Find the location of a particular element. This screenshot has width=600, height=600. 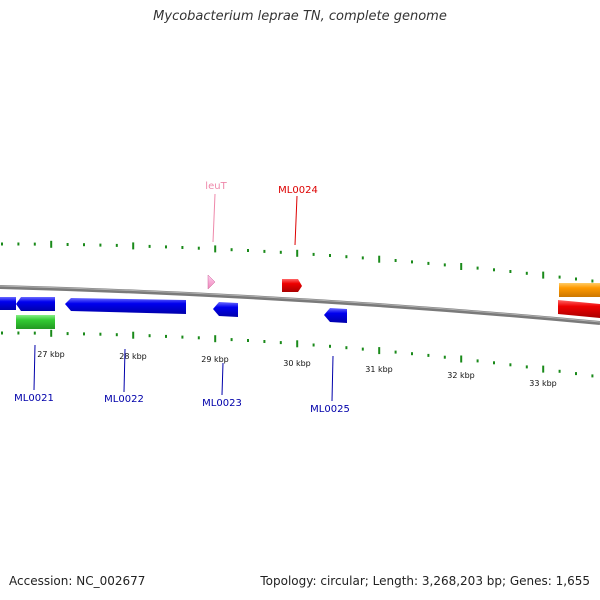

gene-ML0024 is located at coordinates (292, 285).